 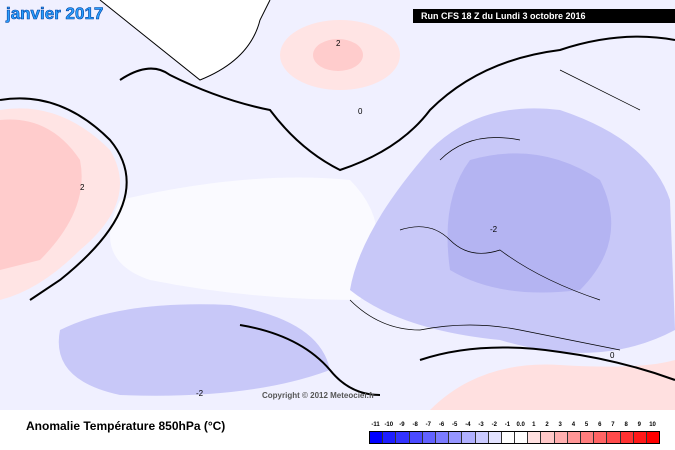 I want to click on legend-label: 9, so click(x=639, y=425).